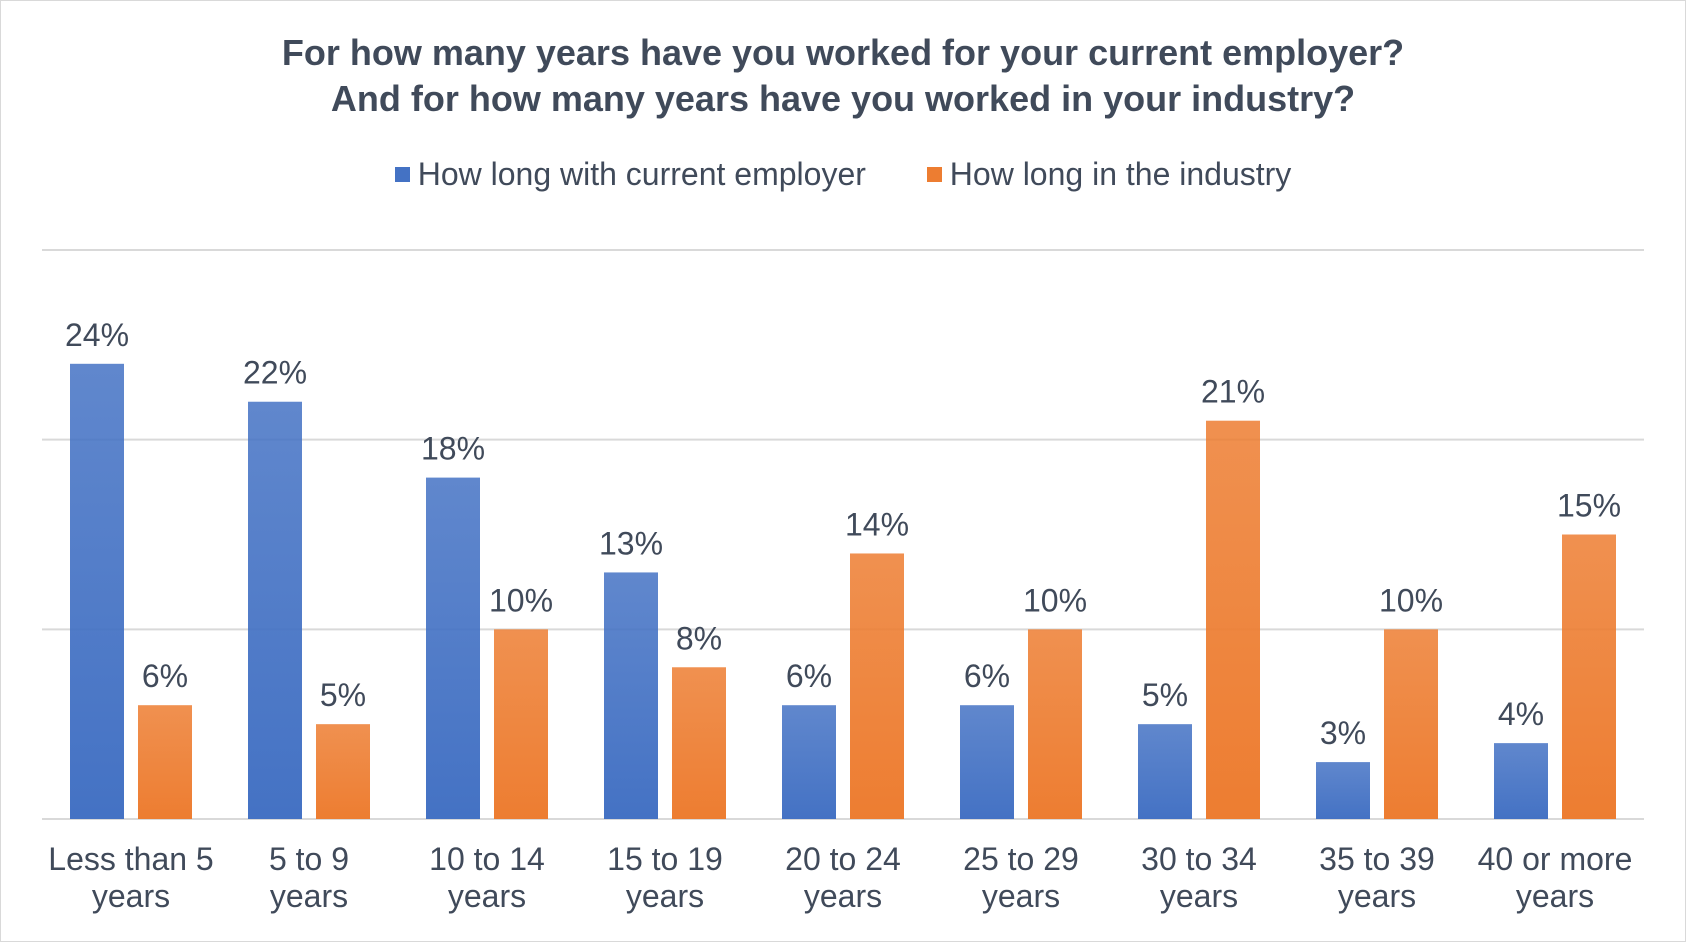 The image size is (1686, 942). Describe the element at coordinates (343, 695) in the screenshot. I see `data-label-industry-1: 5%` at that location.